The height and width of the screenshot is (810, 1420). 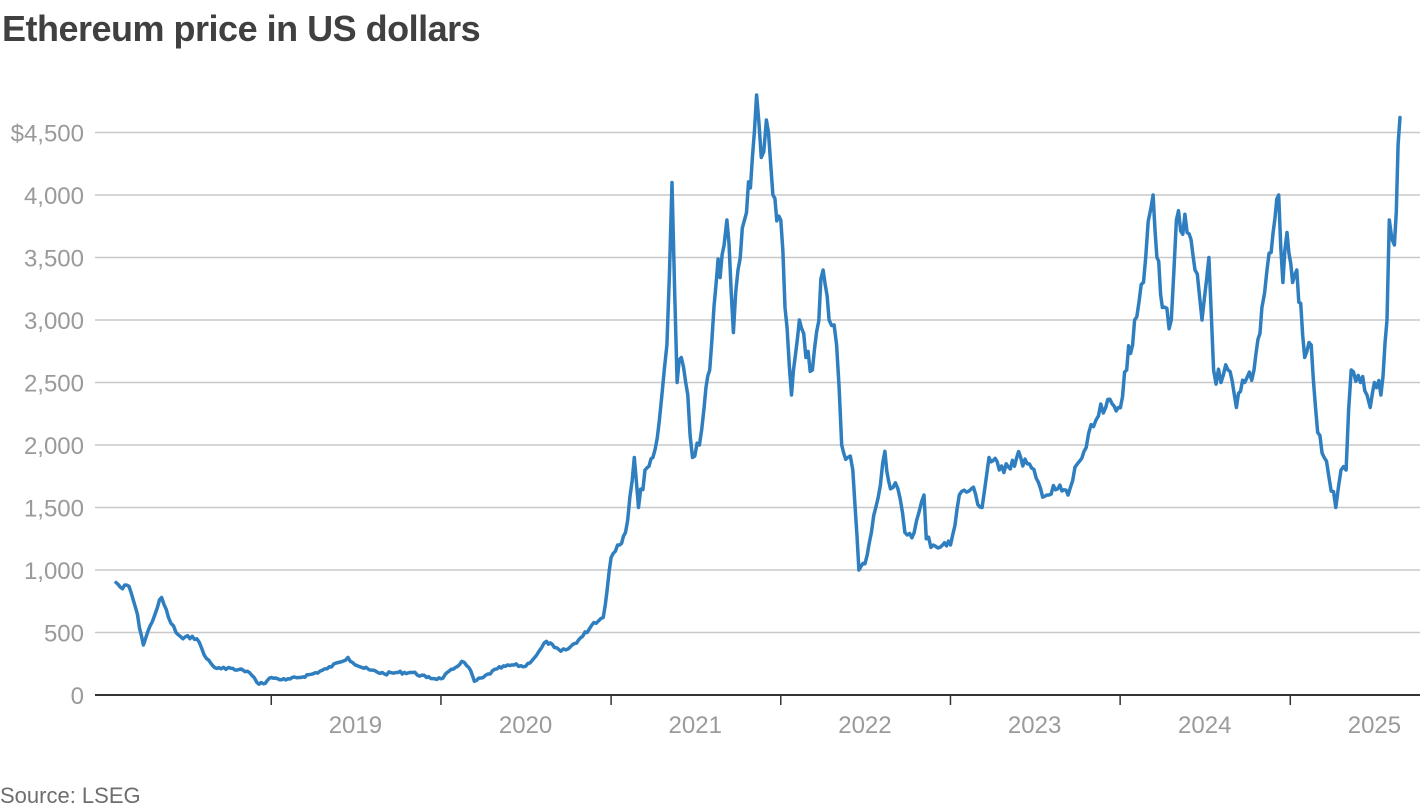 What do you see at coordinates (54, 509) in the screenshot?
I see `y-tick-label: 1,500` at bounding box center [54, 509].